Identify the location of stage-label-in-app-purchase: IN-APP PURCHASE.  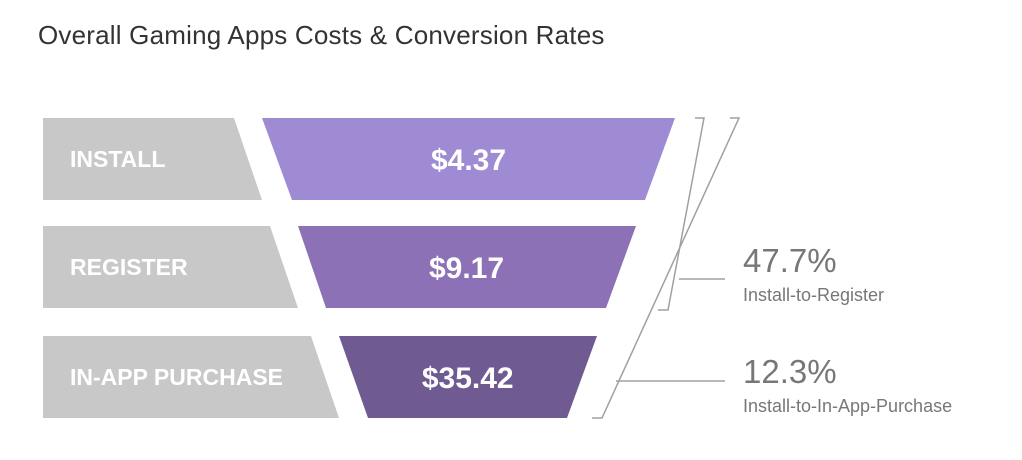
(176, 377).